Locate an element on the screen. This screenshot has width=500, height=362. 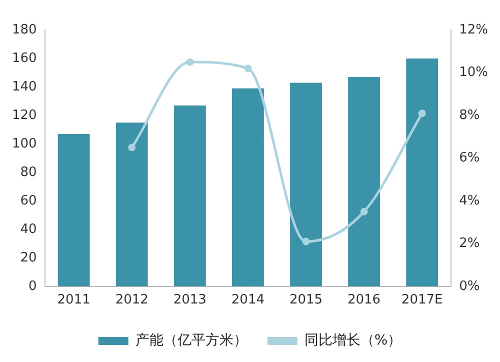
x-tick-label: 2011 is located at coordinates (73, 300).